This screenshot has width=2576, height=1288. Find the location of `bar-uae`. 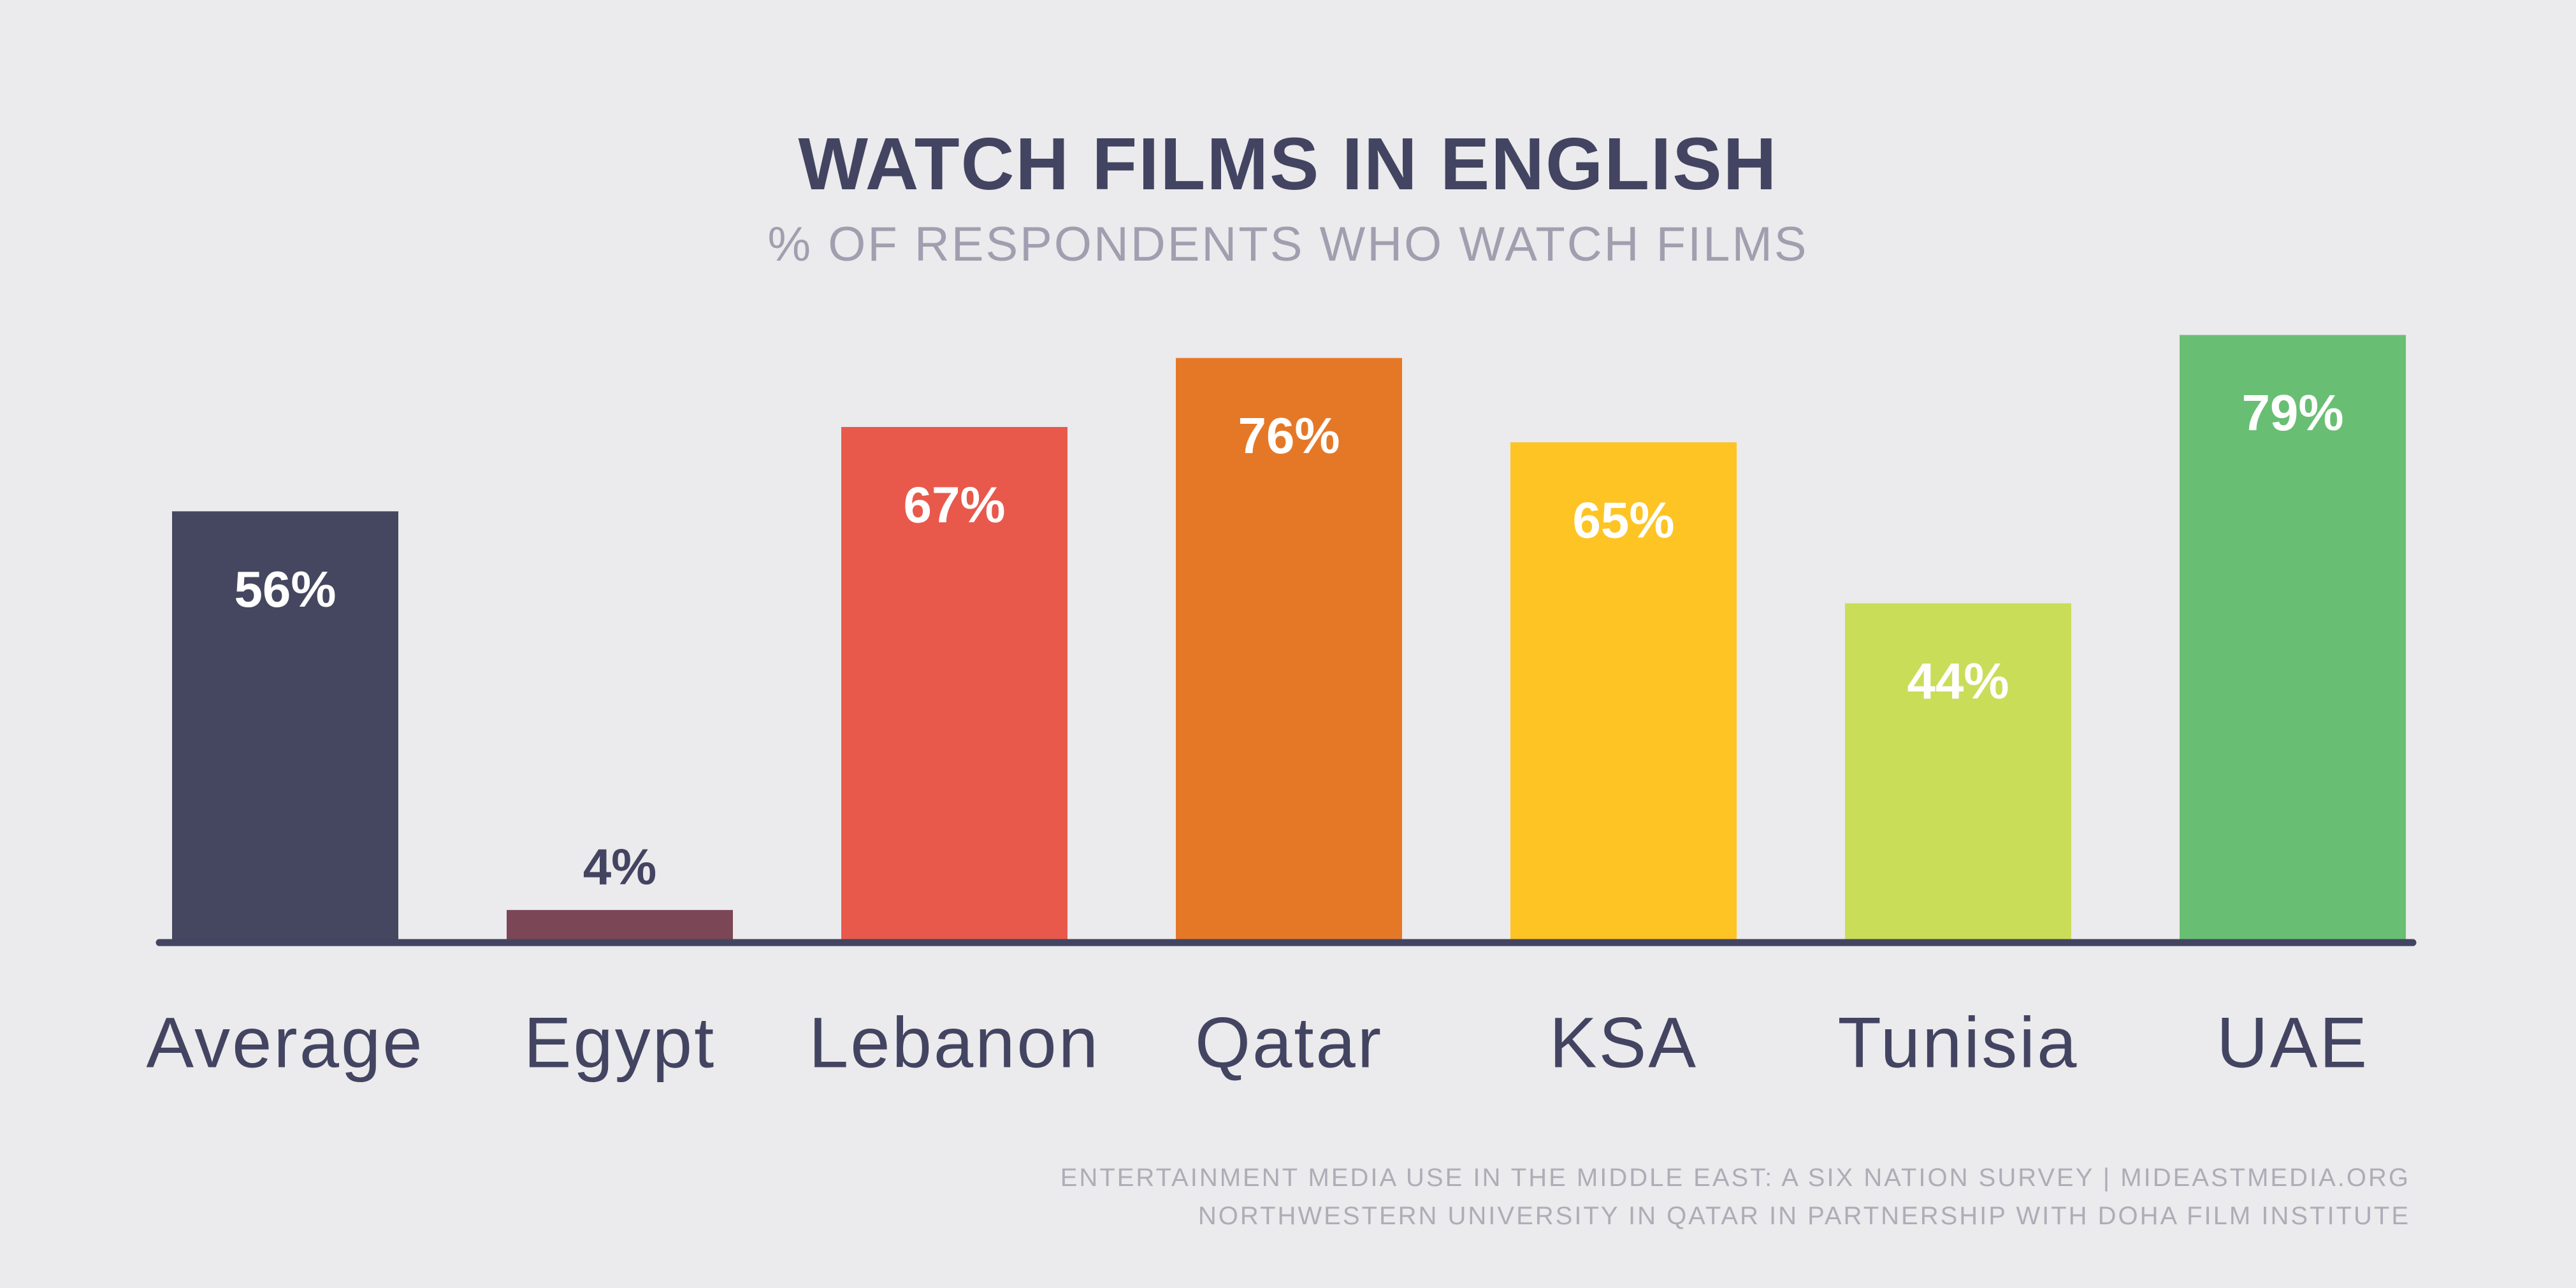

bar-uae is located at coordinates (2293, 638).